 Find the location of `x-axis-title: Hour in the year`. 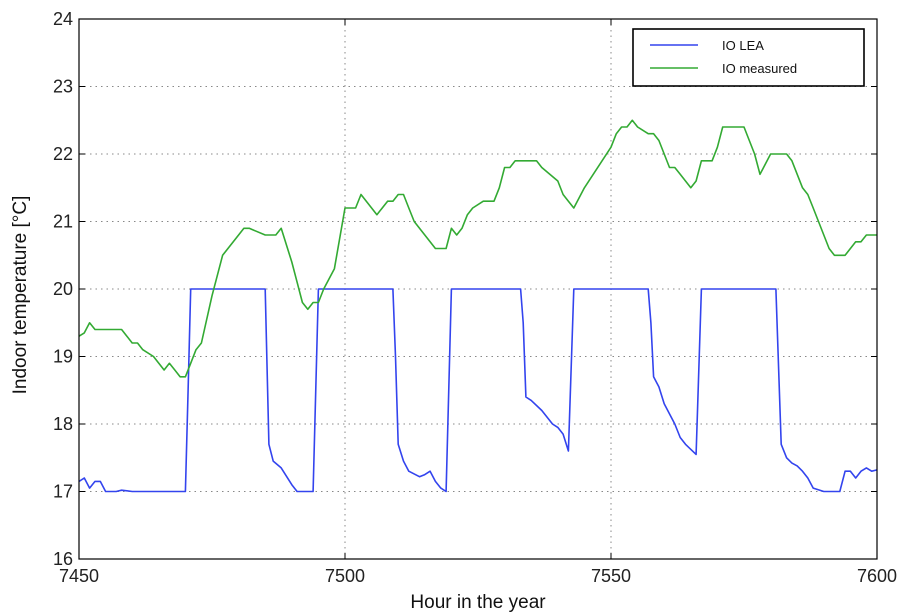

x-axis-title: Hour in the year is located at coordinates (478, 602).